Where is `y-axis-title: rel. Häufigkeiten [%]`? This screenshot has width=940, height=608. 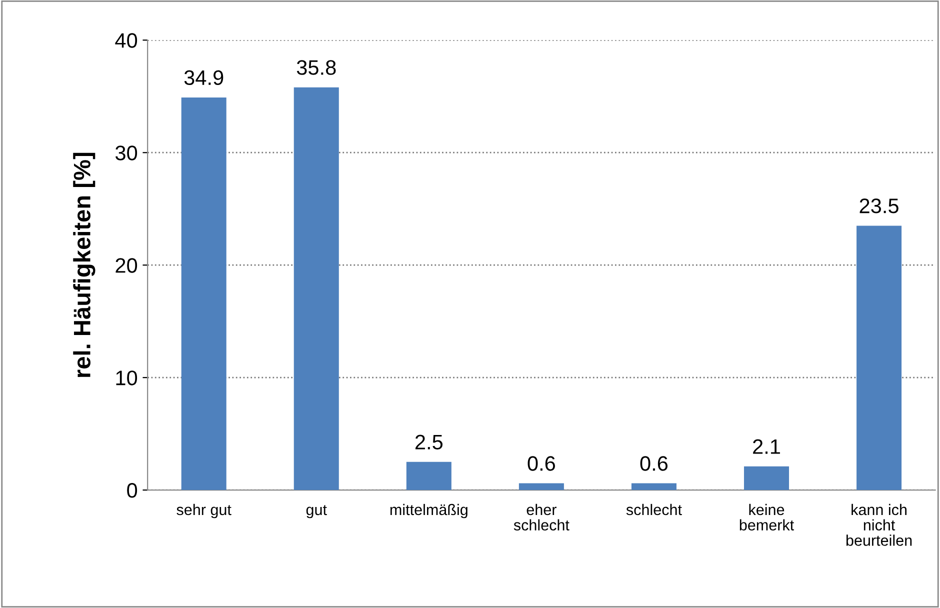 y-axis-title: rel. Häufigkeiten [%] is located at coordinates (84, 265).